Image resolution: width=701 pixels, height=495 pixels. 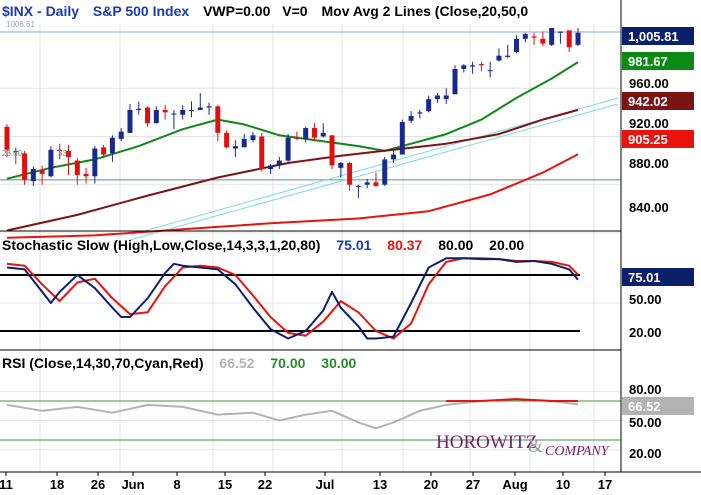 I want to click on x-axis-label: 15, so click(x=225, y=484).